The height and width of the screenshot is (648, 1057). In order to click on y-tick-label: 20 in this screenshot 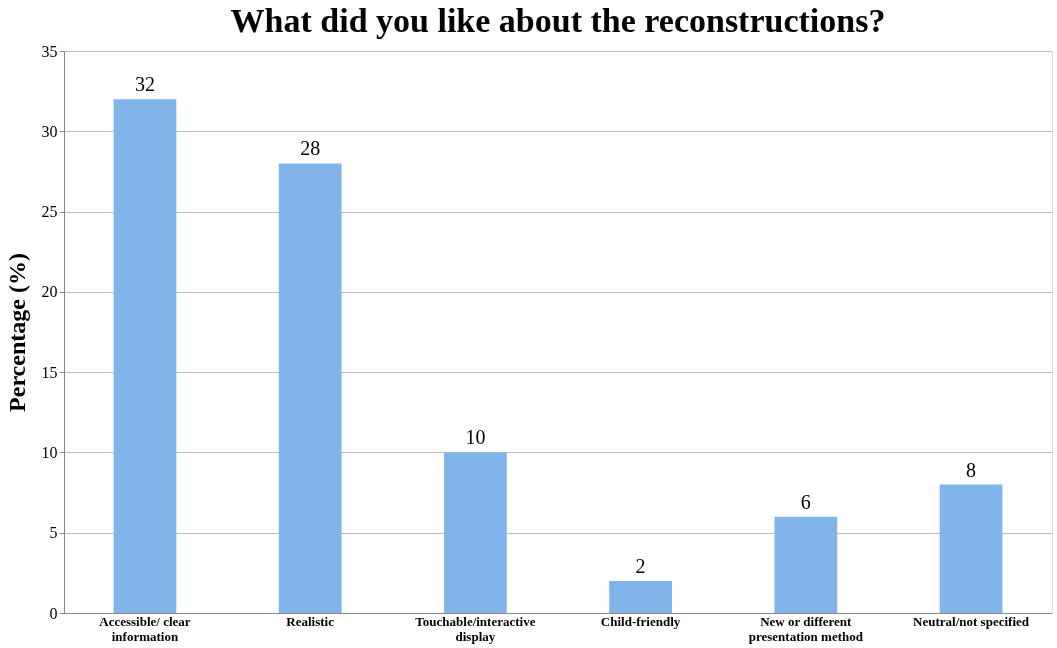, I will do `click(49, 292)`.